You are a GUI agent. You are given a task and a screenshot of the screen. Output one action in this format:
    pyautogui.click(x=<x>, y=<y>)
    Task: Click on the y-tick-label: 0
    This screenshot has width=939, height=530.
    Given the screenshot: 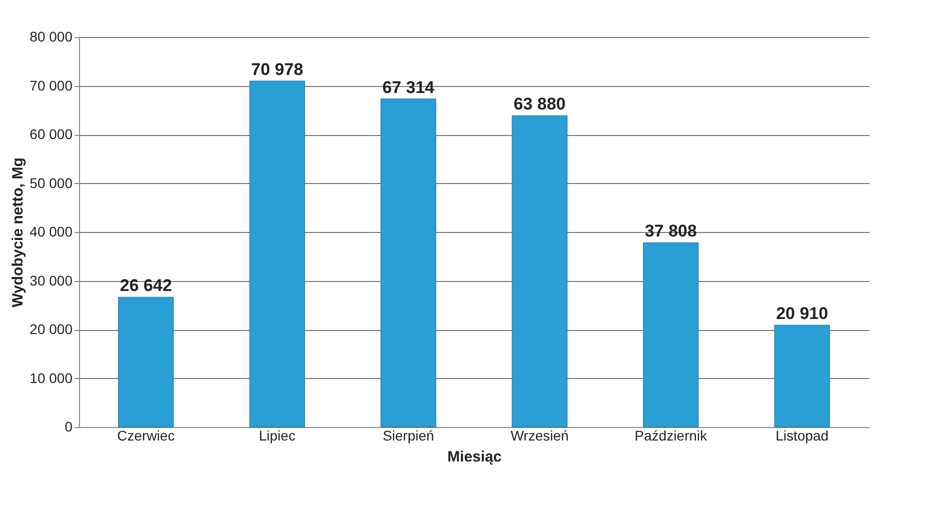 What is the action you would take?
    pyautogui.click(x=68, y=426)
    